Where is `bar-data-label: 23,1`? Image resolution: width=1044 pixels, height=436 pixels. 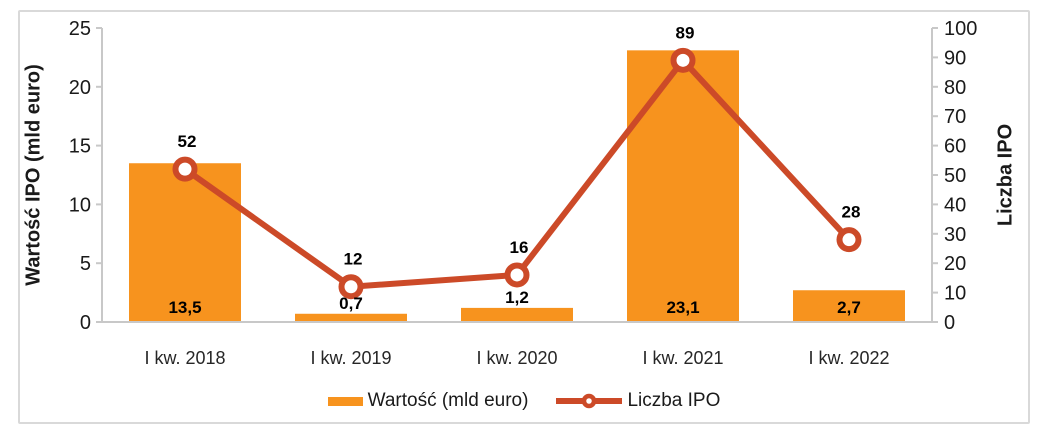 bar-data-label: 23,1 is located at coordinates (682, 307).